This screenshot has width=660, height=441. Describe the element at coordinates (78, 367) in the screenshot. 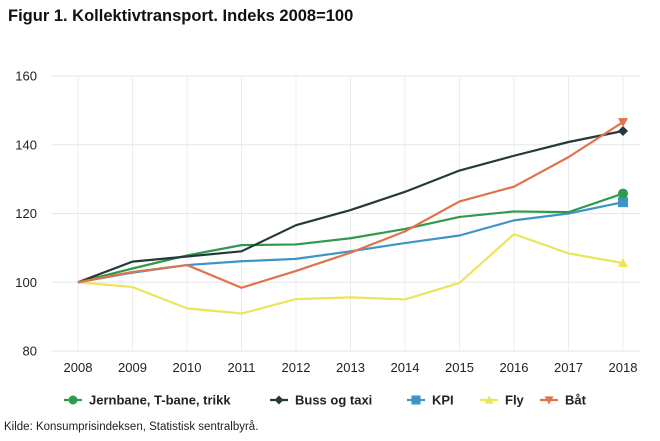

I see `x-tick-label: 2008` at that location.